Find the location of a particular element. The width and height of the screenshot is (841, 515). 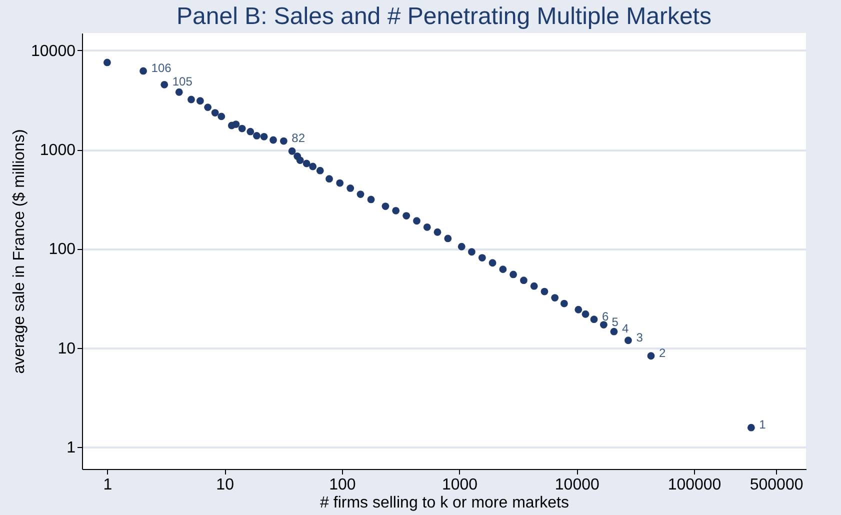

annotation: 105 is located at coordinates (182, 81).